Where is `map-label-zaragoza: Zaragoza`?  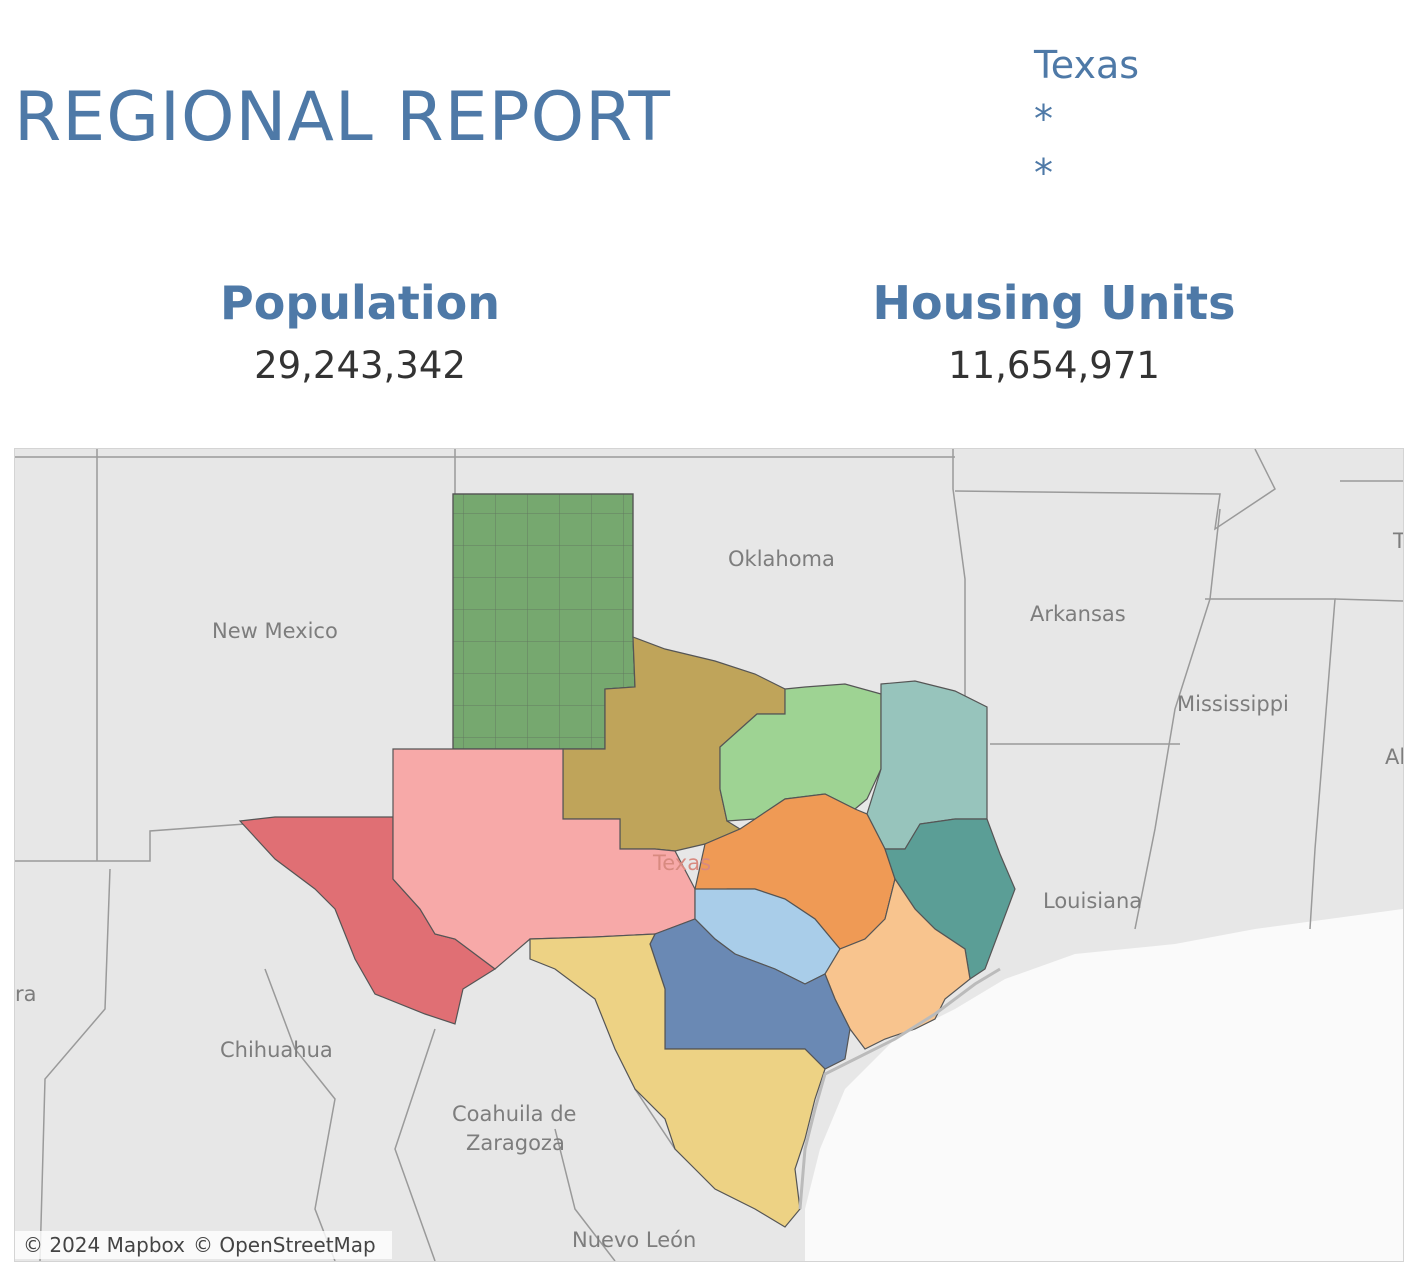 map-label-zaragoza: Zaragoza is located at coordinates (515, 1143).